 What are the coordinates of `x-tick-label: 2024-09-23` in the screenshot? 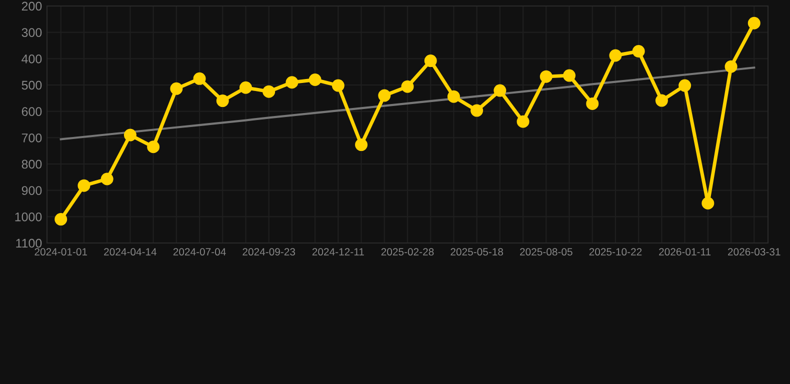 It's located at (269, 252).